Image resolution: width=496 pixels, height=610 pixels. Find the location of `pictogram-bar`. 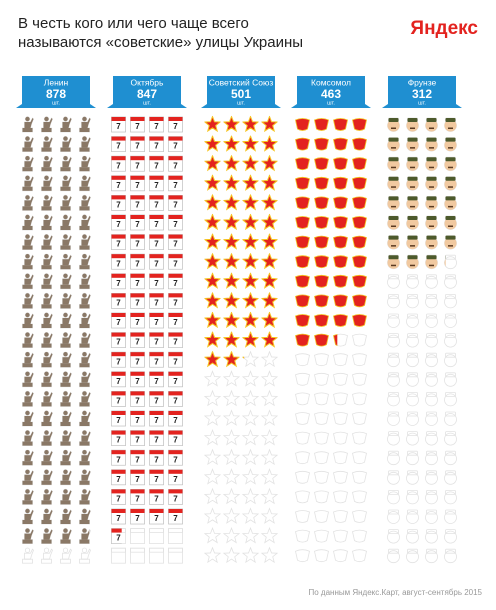

pictogram-bar is located at coordinates (241, 242).